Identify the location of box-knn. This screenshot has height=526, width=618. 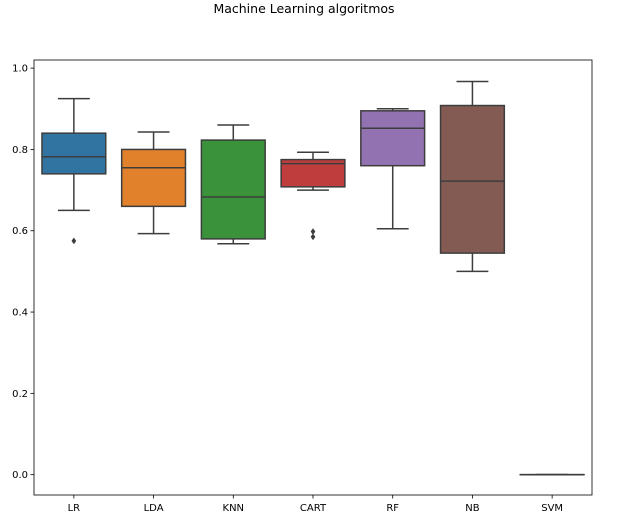
(233, 189).